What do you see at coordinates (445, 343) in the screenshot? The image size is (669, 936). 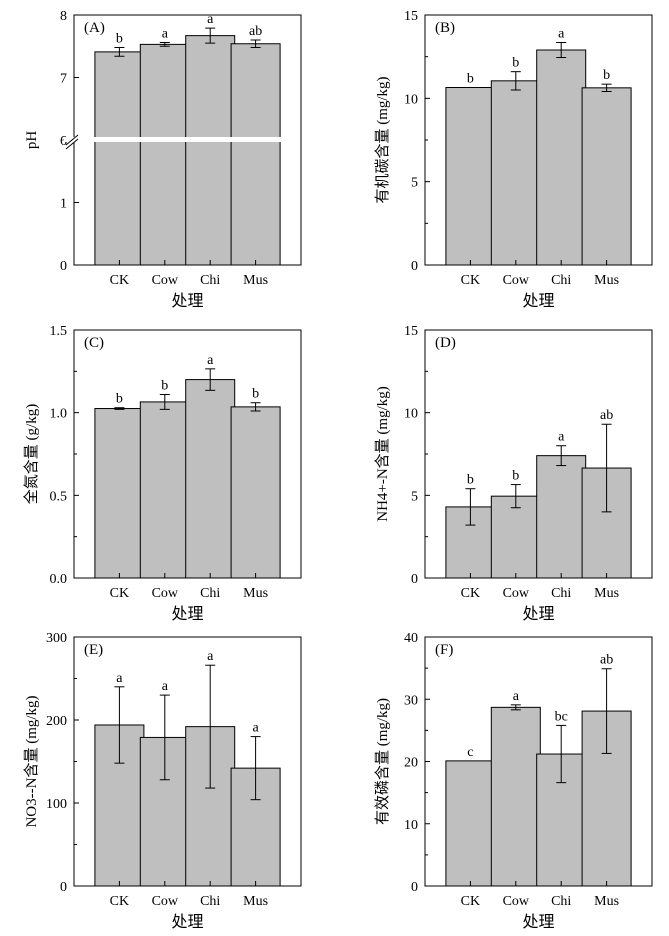 I see `panel-label: (D)` at bounding box center [445, 343].